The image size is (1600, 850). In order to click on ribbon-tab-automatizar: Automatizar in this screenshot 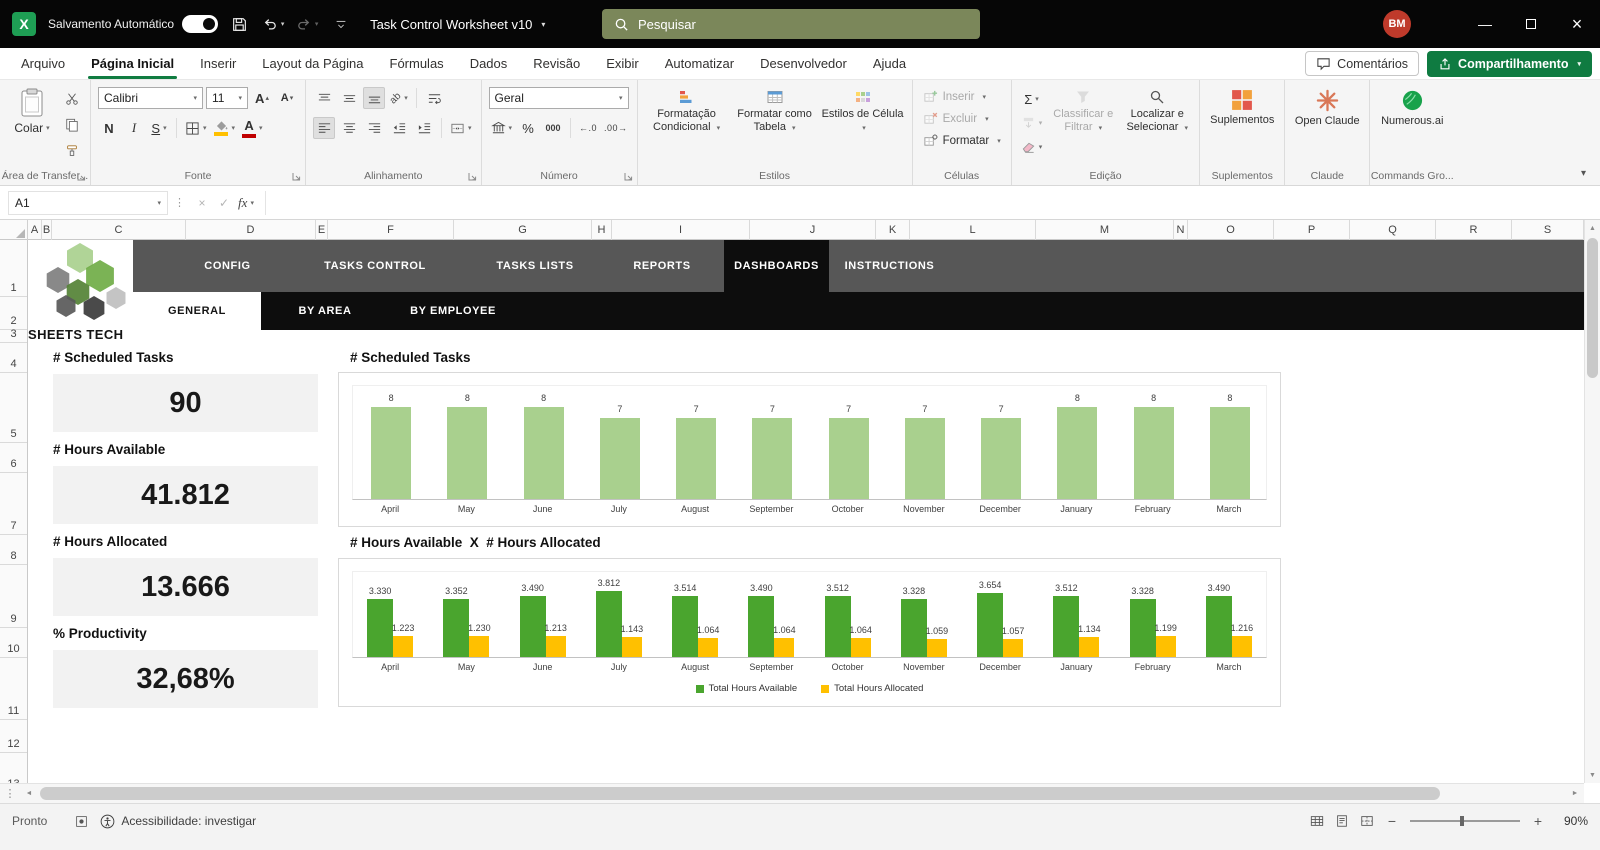, I will do `click(699, 63)`.